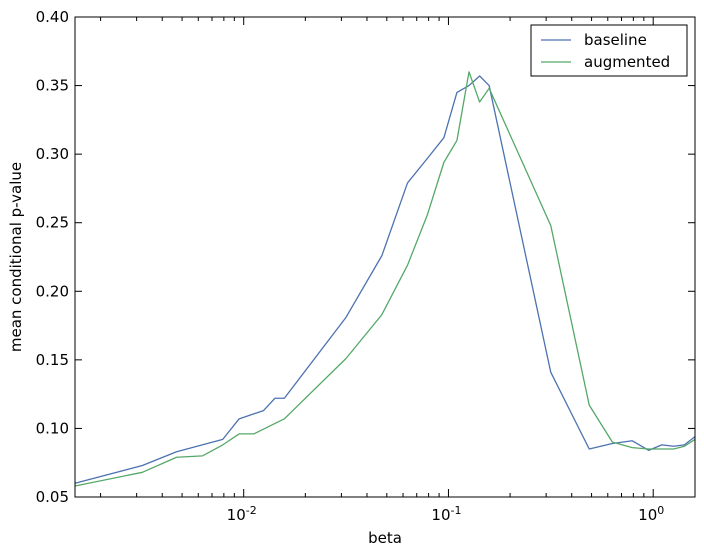 The width and height of the screenshot is (704, 556). I want to click on x-tick-label: 10⁻², so click(242, 514).